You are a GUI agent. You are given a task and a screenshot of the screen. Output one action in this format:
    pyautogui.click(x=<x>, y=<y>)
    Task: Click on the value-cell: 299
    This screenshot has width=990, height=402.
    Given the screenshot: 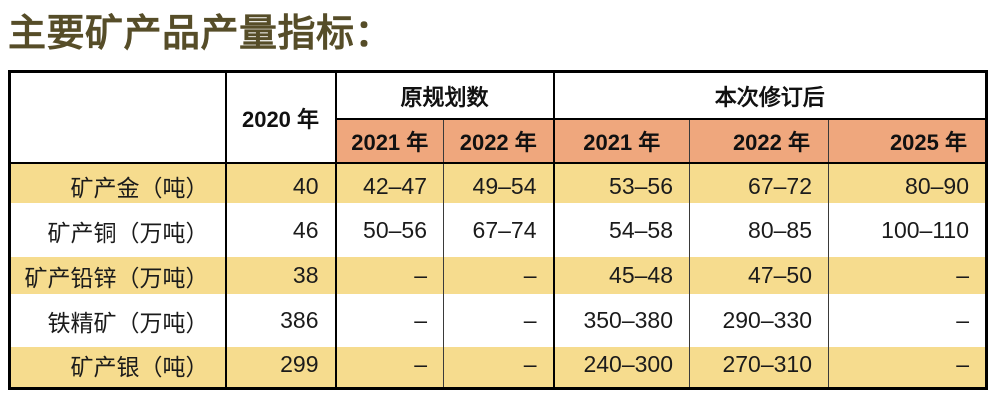 What is the action you would take?
    pyautogui.click(x=281, y=365)
    